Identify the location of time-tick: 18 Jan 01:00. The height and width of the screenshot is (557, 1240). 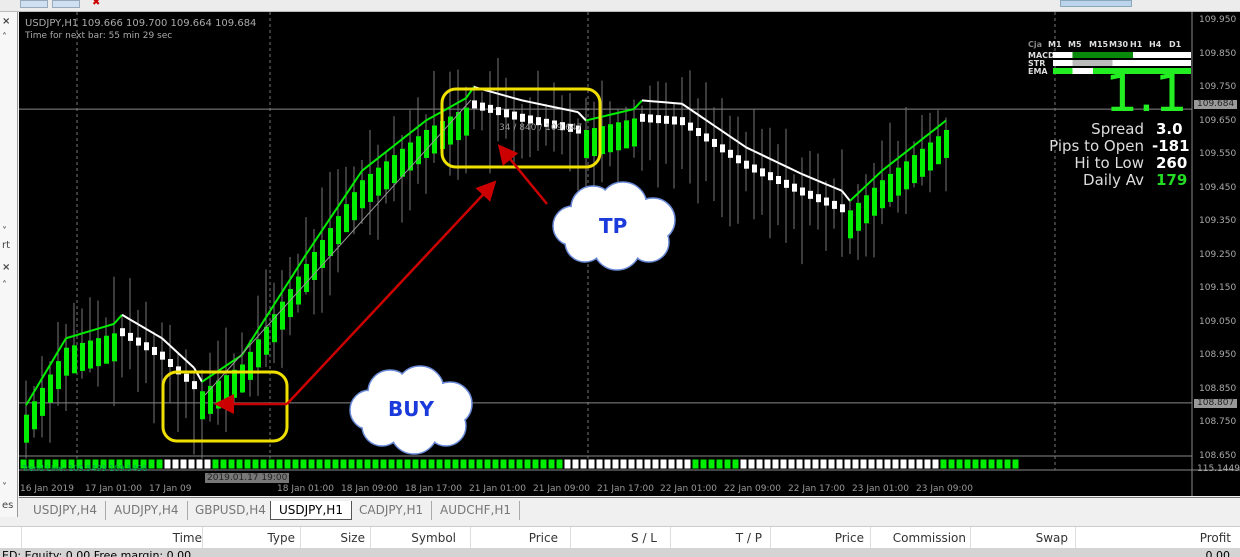
(305, 489).